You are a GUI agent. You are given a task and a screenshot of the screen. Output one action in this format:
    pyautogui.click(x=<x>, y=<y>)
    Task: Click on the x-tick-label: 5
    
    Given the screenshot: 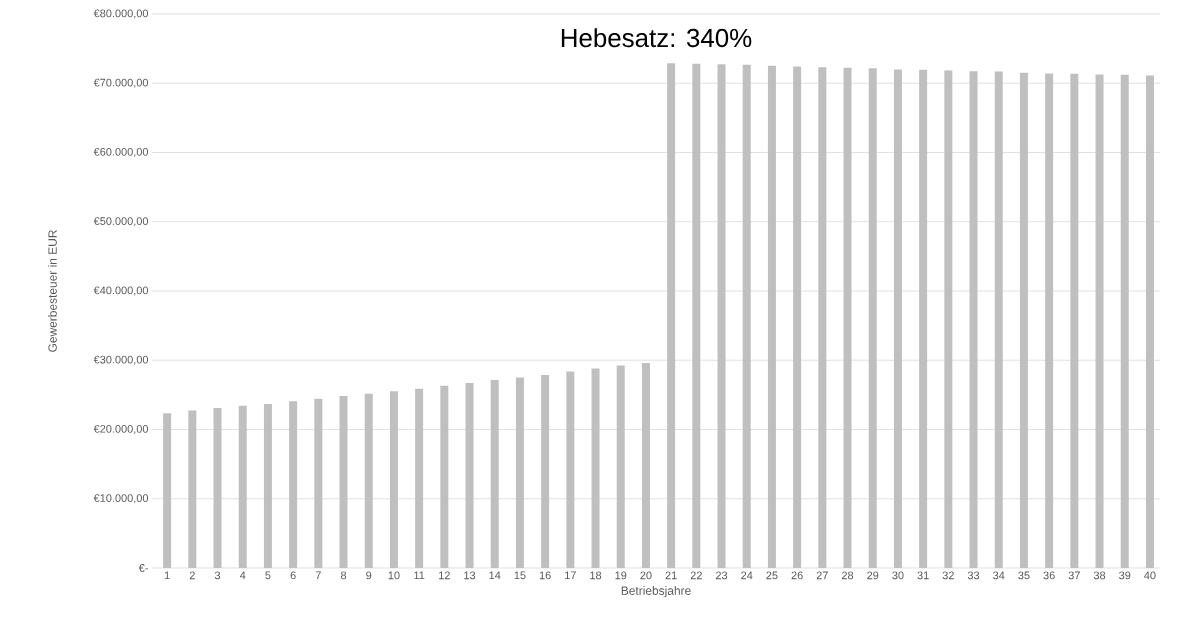 What is the action you would take?
    pyautogui.click(x=268, y=575)
    